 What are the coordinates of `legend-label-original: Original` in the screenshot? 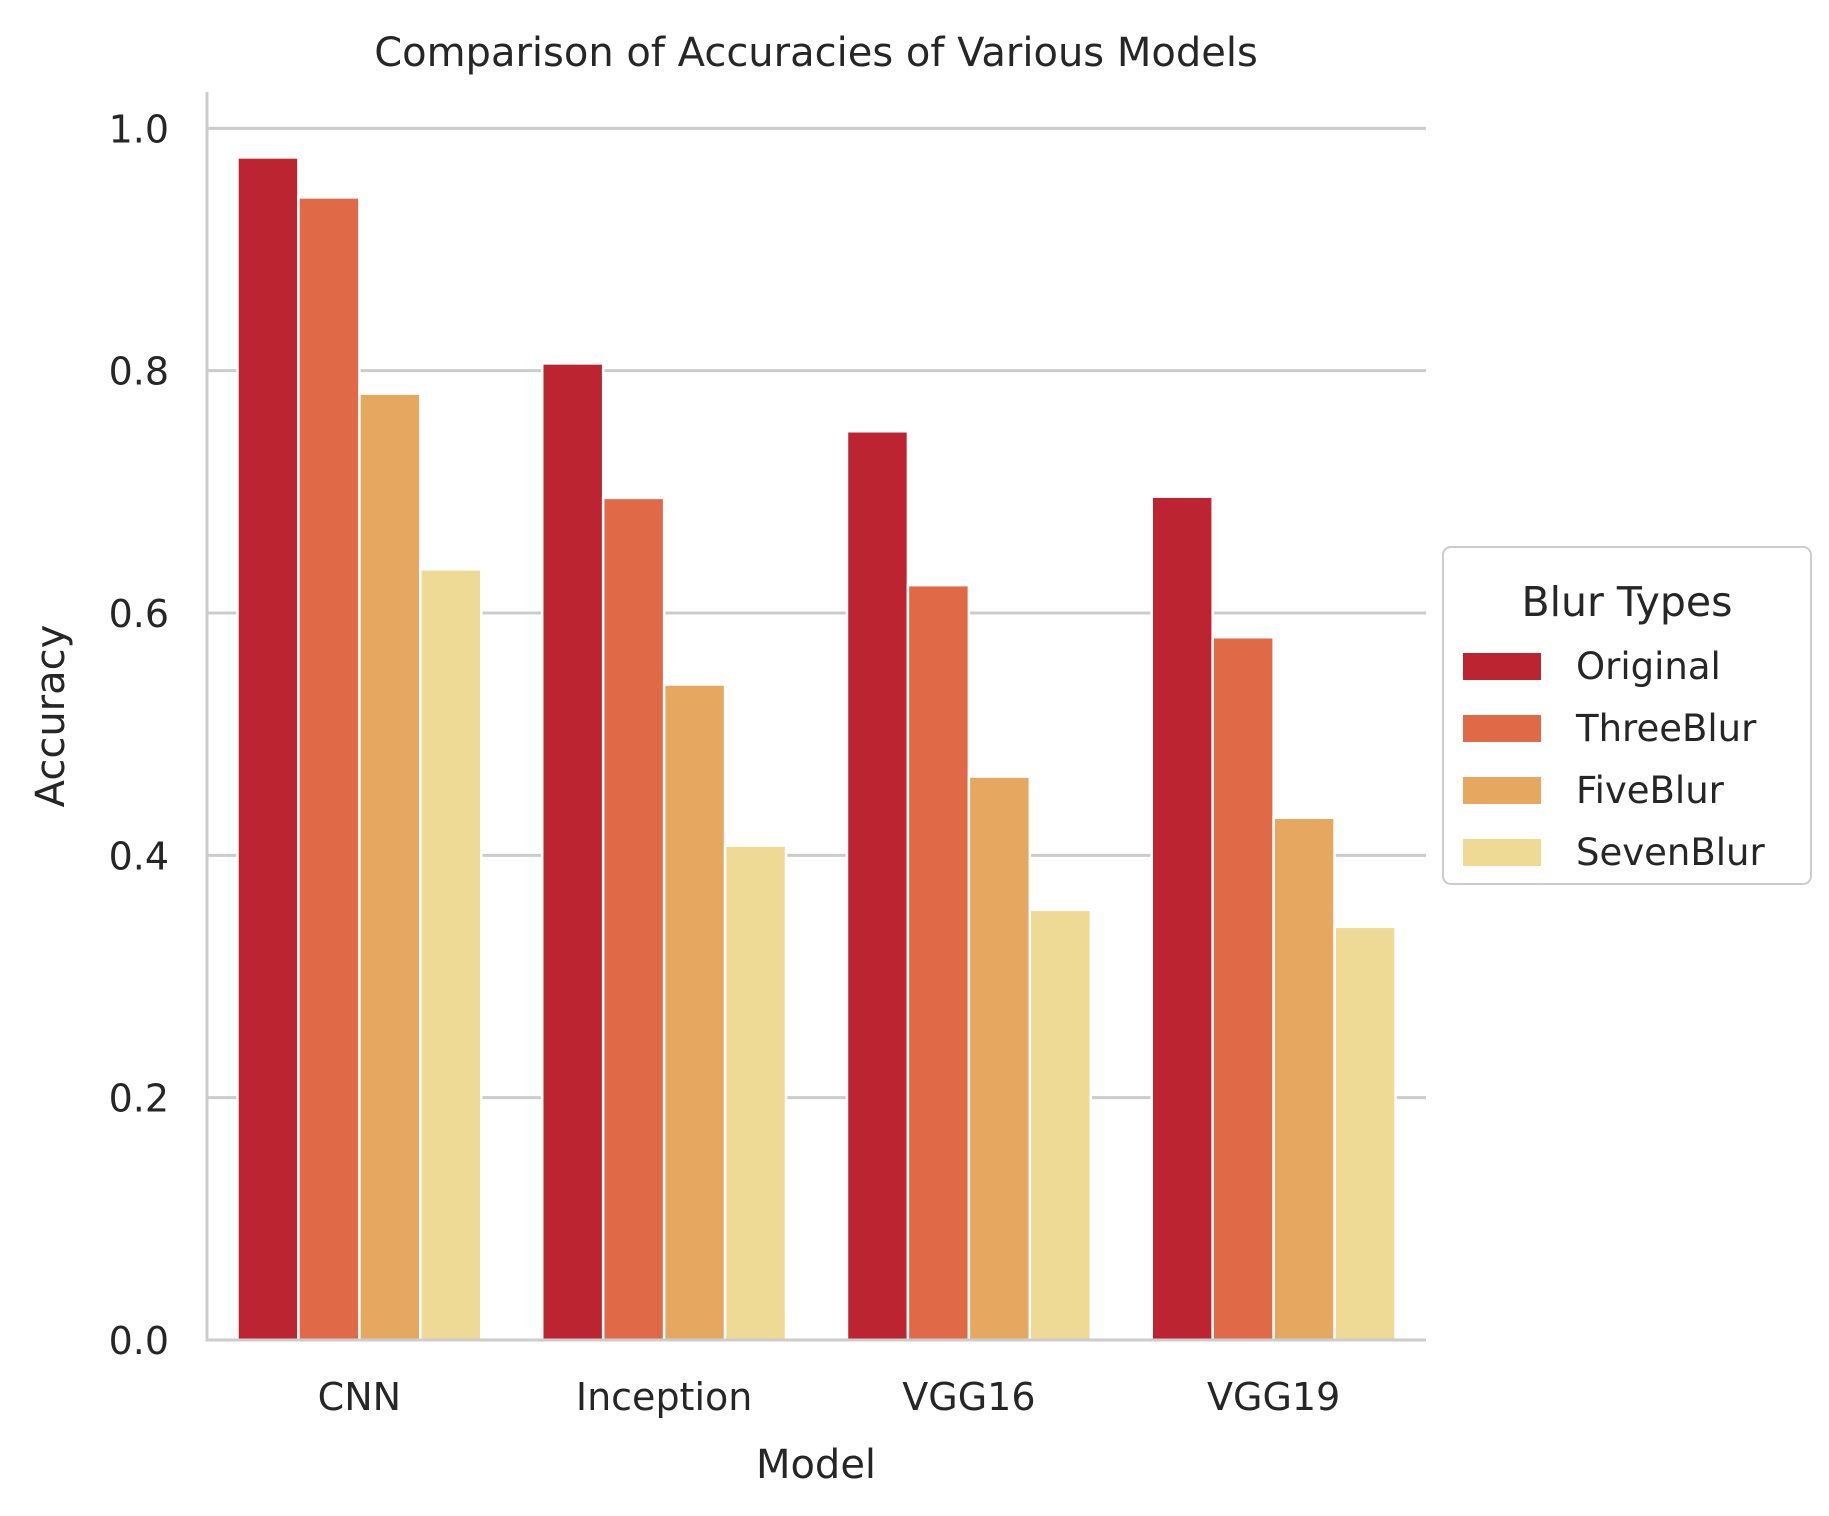 It's located at (1648, 666).